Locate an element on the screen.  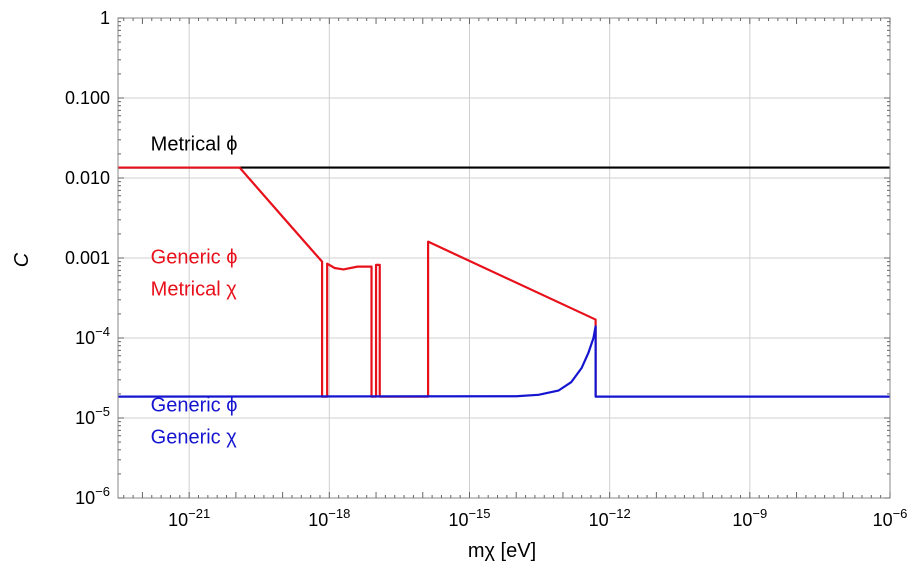
y-ticks: 10⁻⁶ 10⁻⁵ 10⁻⁴ 0.001 0.010 0.100 1 is located at coordinates (87, 258).